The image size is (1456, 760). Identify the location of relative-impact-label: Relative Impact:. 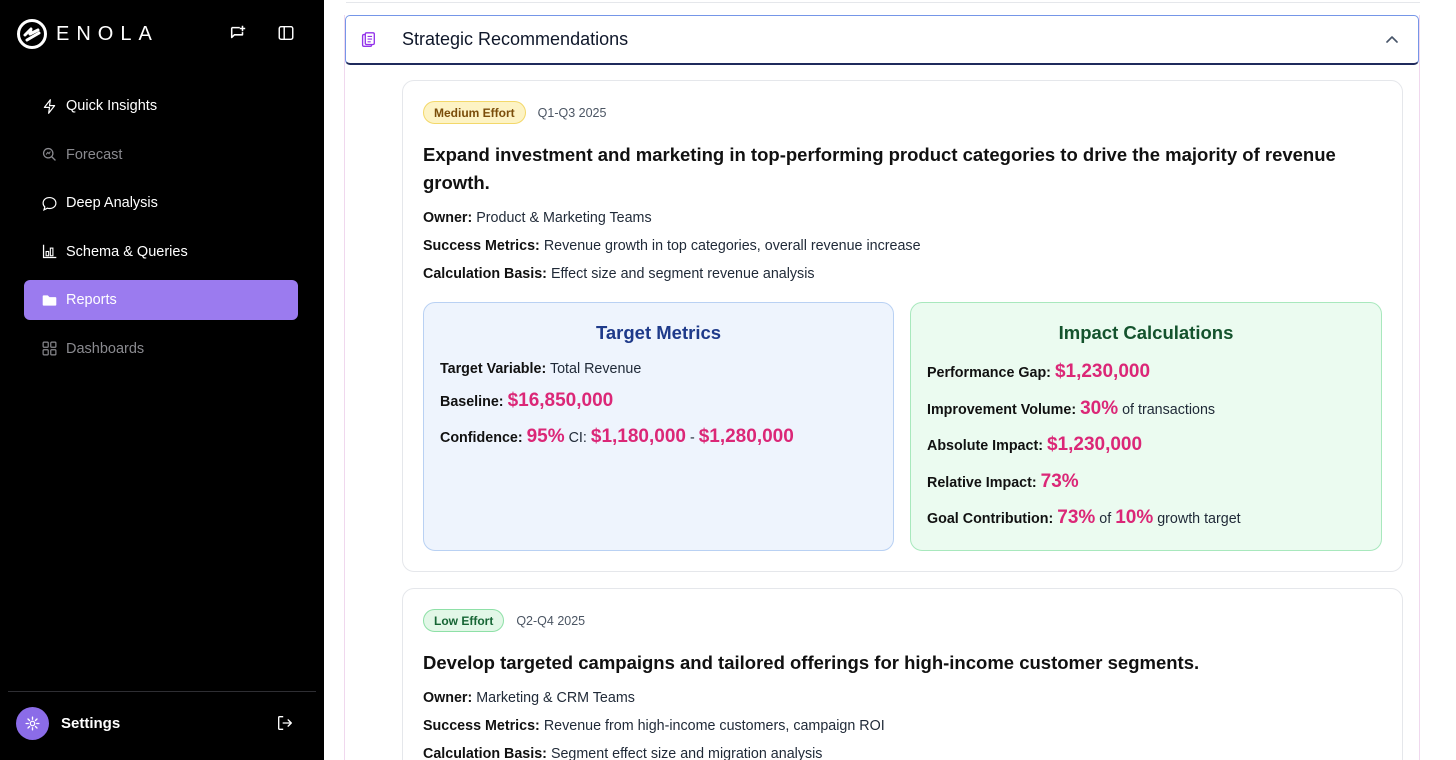
(982, 483).